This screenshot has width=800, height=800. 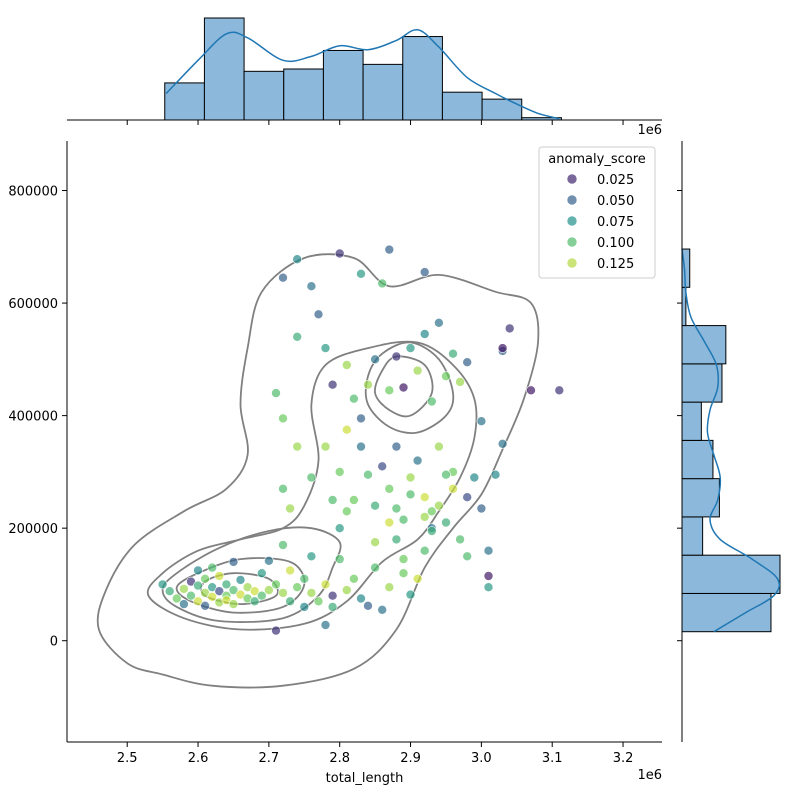 I want to click on top-x-offset-label: 1e6, so click(x=649, y=130).